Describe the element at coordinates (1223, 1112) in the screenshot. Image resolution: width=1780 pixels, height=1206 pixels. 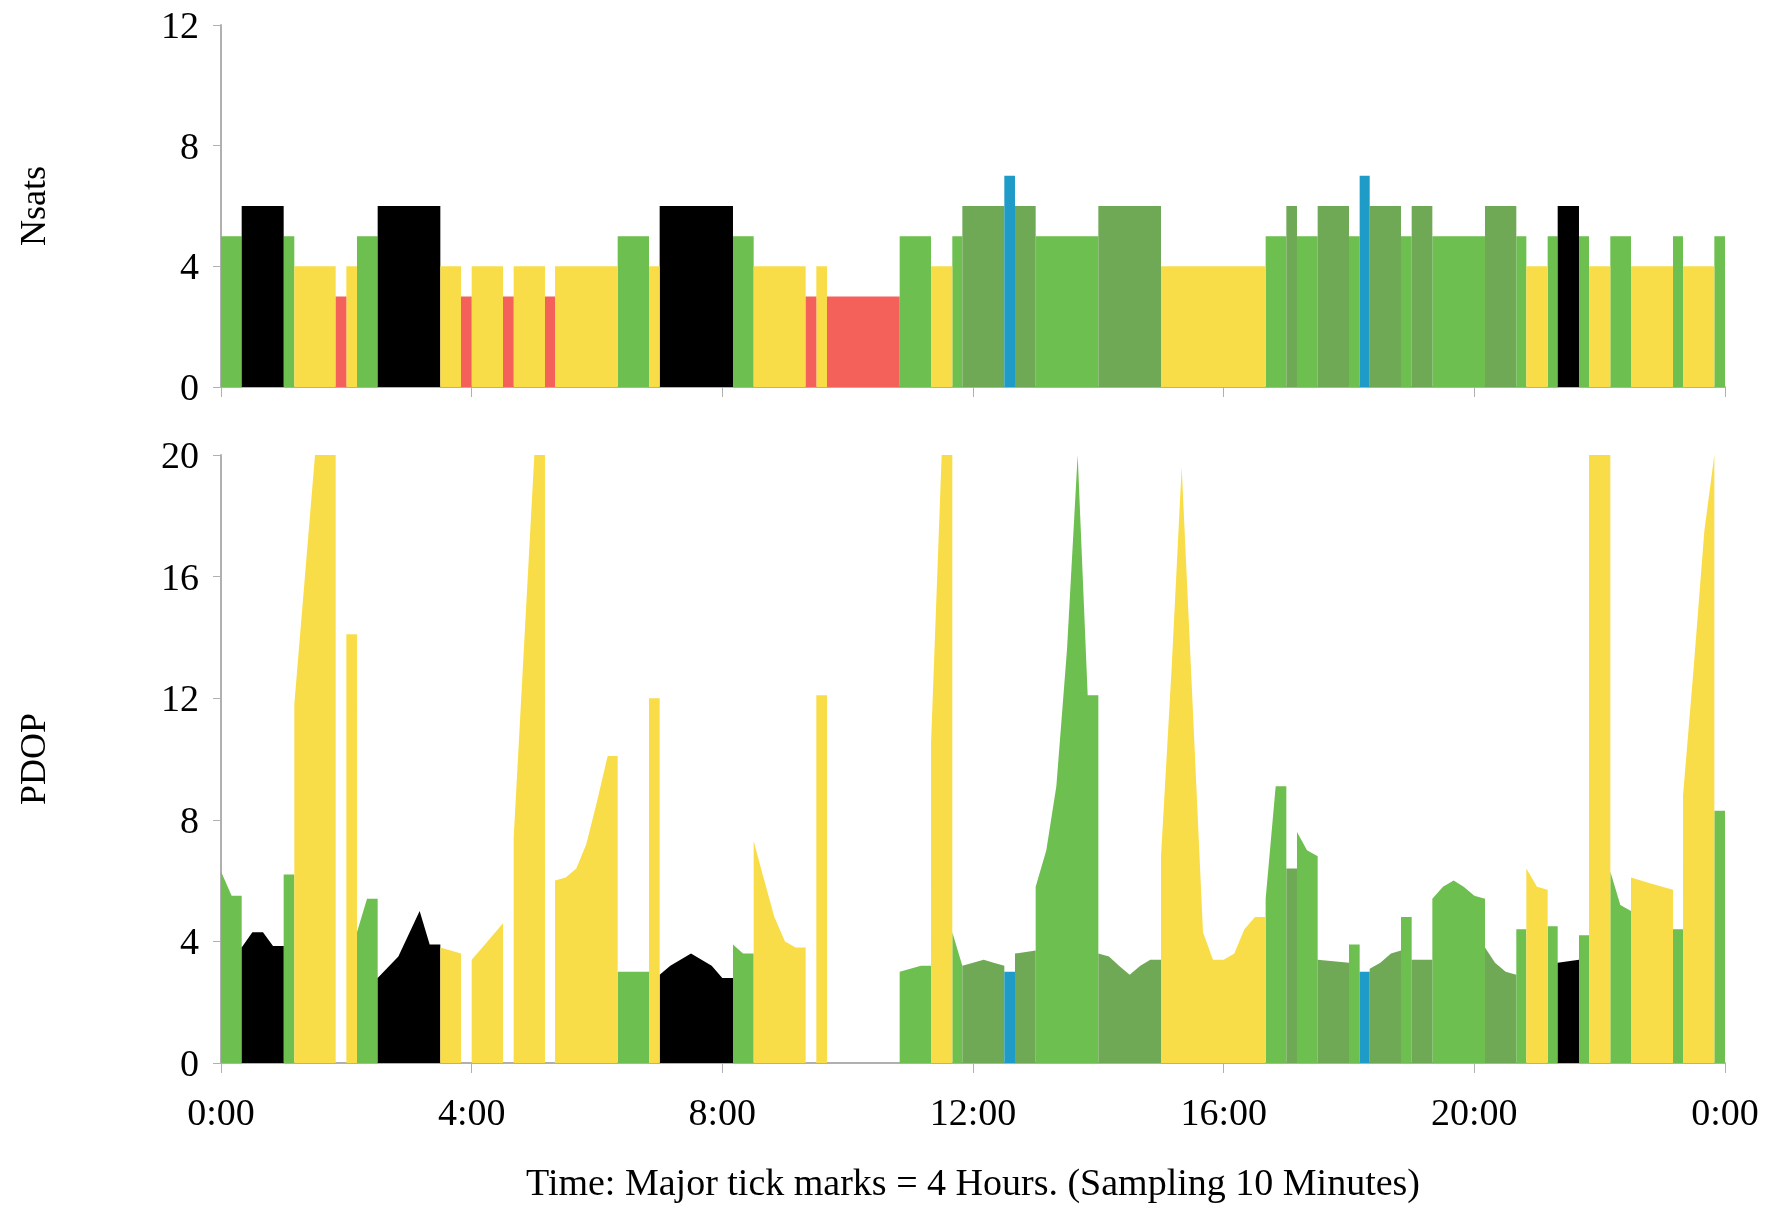
I see `x-tick-label: 16:00` at that location.